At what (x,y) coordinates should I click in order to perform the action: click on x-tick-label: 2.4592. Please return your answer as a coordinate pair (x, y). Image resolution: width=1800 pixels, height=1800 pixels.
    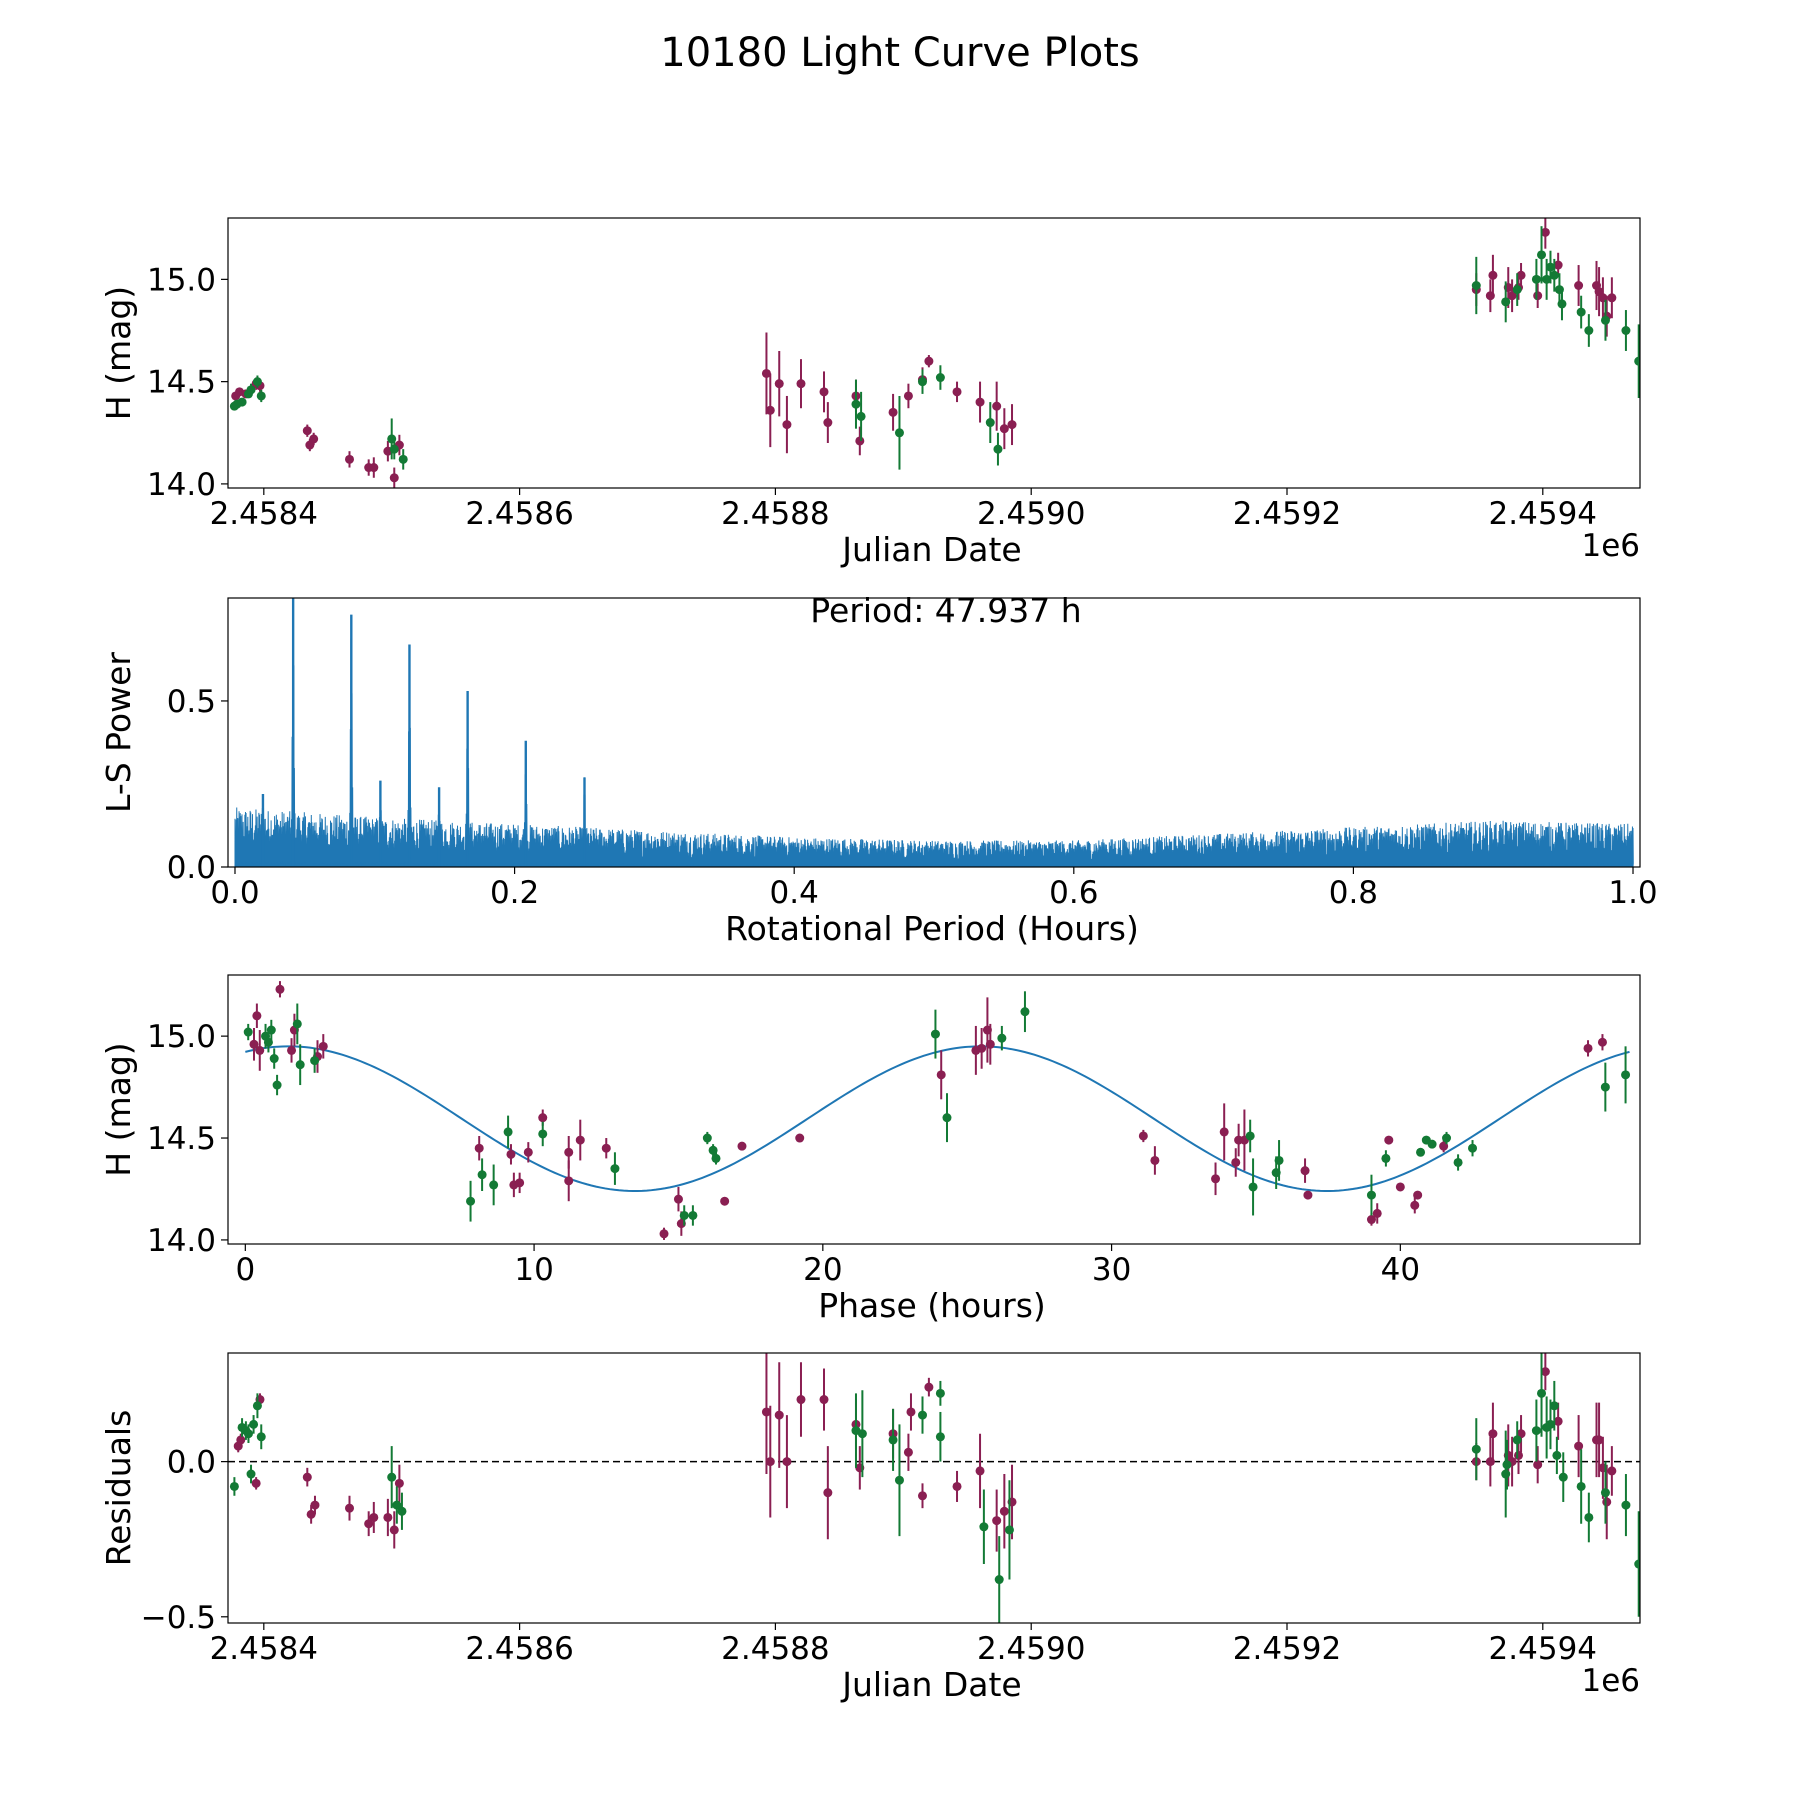
    Looking at the image, I should click on (1287, 1649).